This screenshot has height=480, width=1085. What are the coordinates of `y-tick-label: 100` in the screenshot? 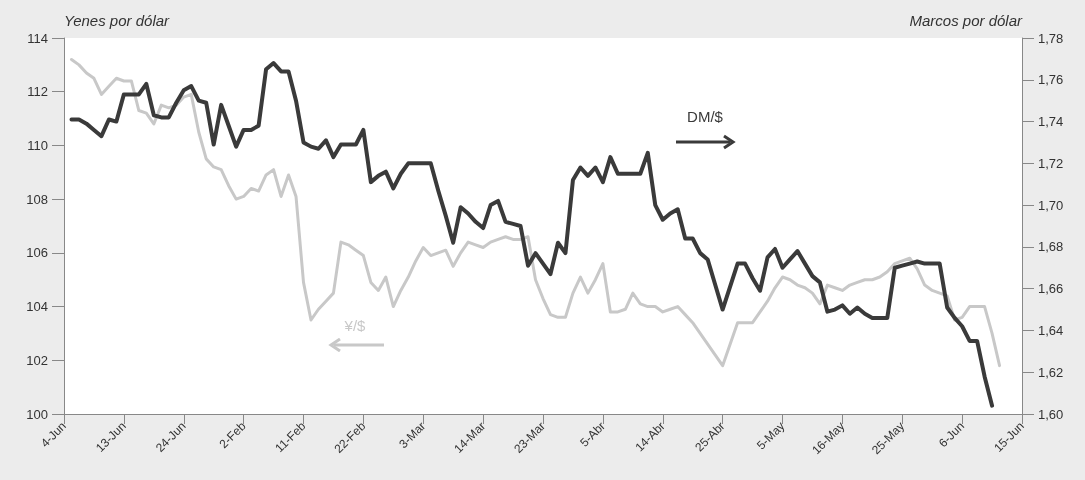 It's located at (37, 414).